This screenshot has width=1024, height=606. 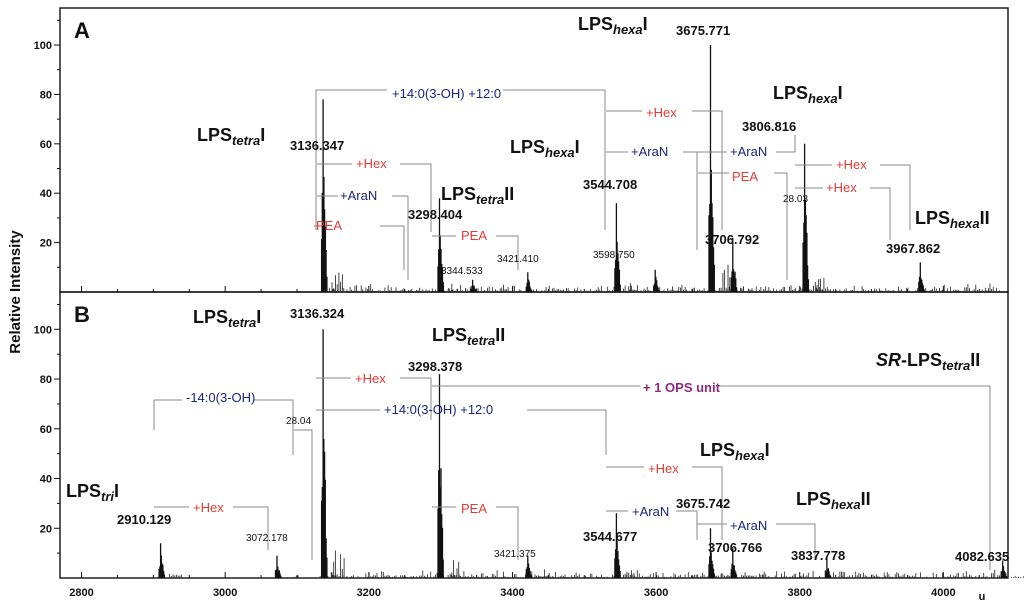 I want to click on y-tick-label: 80, so click(x=46, y=380).